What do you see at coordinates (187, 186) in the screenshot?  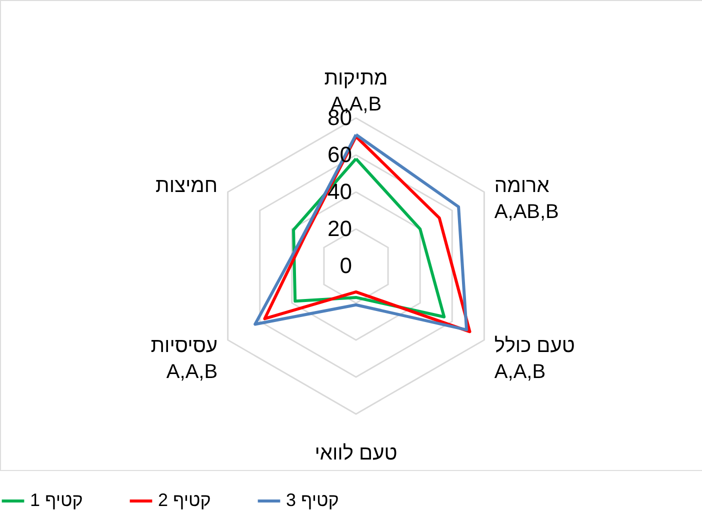 I see `spoke-label: חמיצות` at bounding box center [187, 186].